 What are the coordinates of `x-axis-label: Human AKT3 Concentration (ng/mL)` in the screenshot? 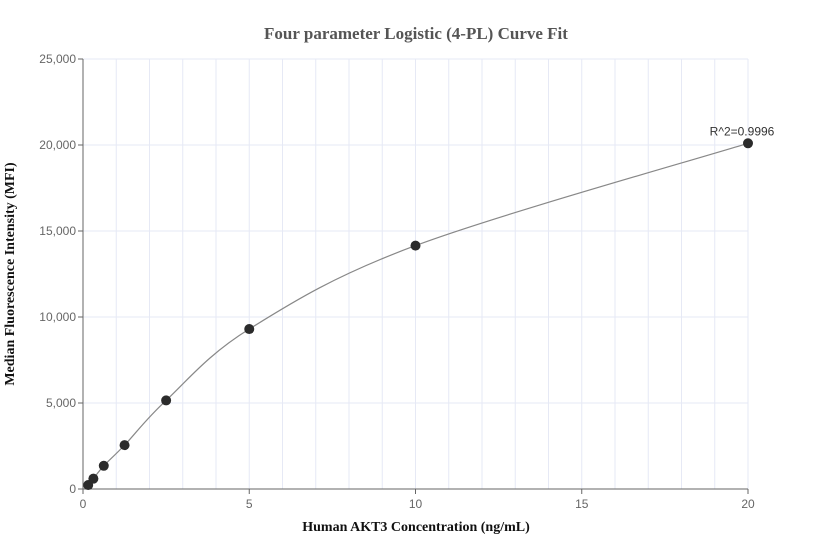 It's located at (416, 527).